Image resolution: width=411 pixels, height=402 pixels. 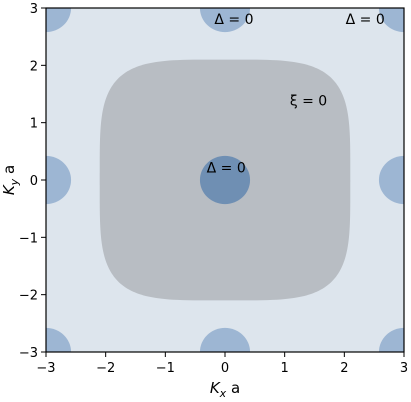 I want to click on gap-node-top-right-label: Δ = 0, so click(x=365, y=20).